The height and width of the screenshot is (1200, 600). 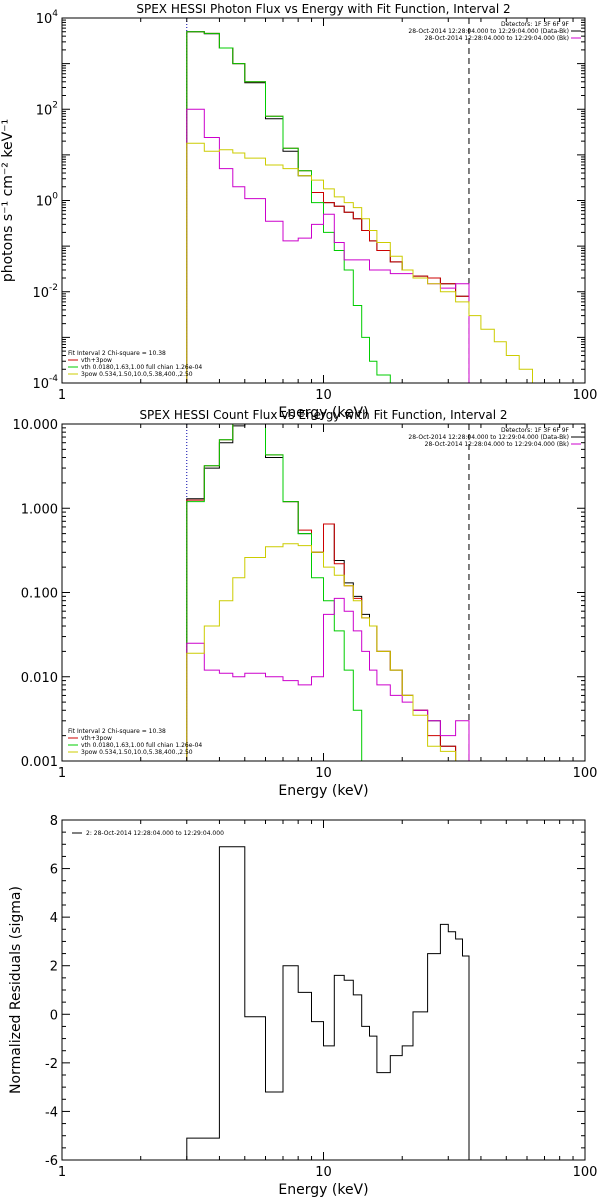 What do you see at coordinates (54, 821) in the screenshot?
I see `y-tick-label: 8` at bounding box center [54, 821].